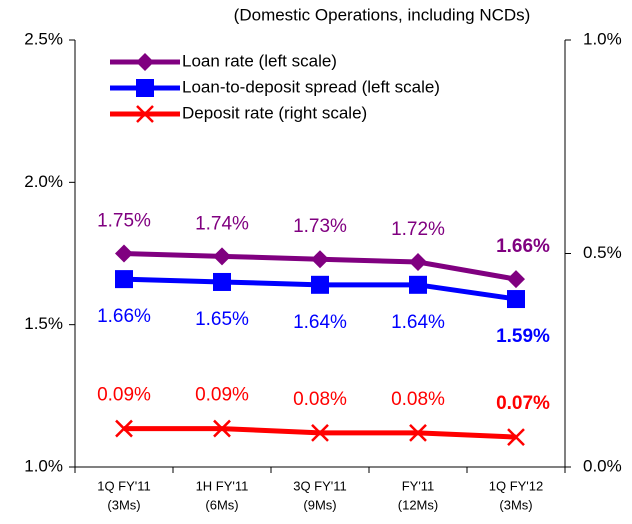 The height and width of the screenshot is (524, 632). What do you see at coordinates (418, 229) in the screenshot?
I see `data-label: 1.72%` at bounding box center [418, 229].